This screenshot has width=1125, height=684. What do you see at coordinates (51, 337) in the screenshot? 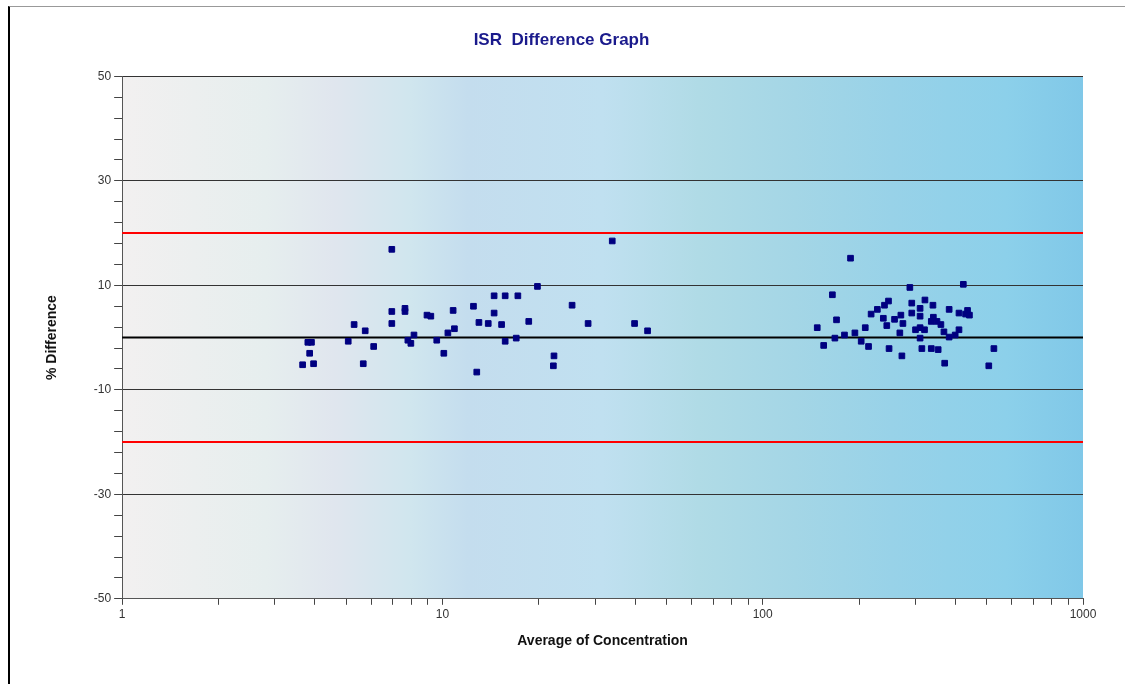
I see `y-axis-title: % Difference` at bounding box center [51, 337].